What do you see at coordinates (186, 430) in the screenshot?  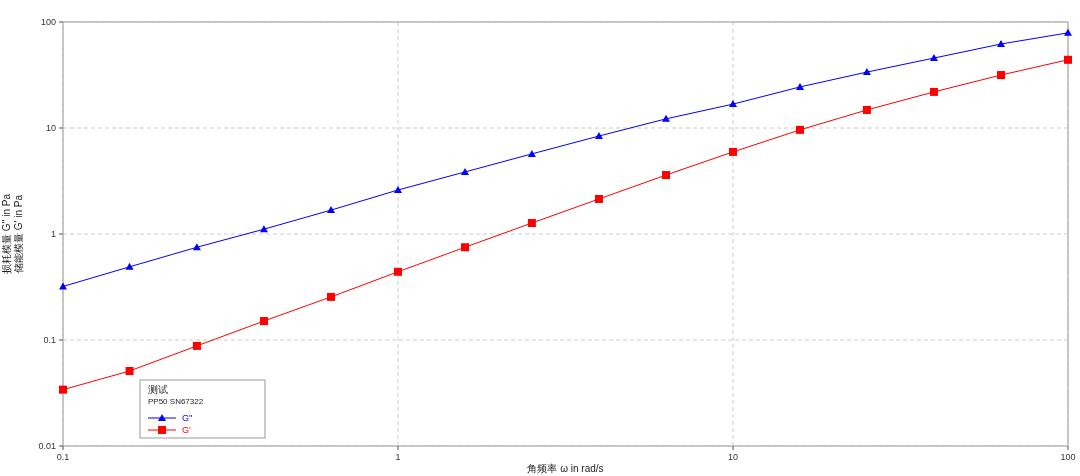 I see `legend-label: G'` at bounding box center [186, 430].